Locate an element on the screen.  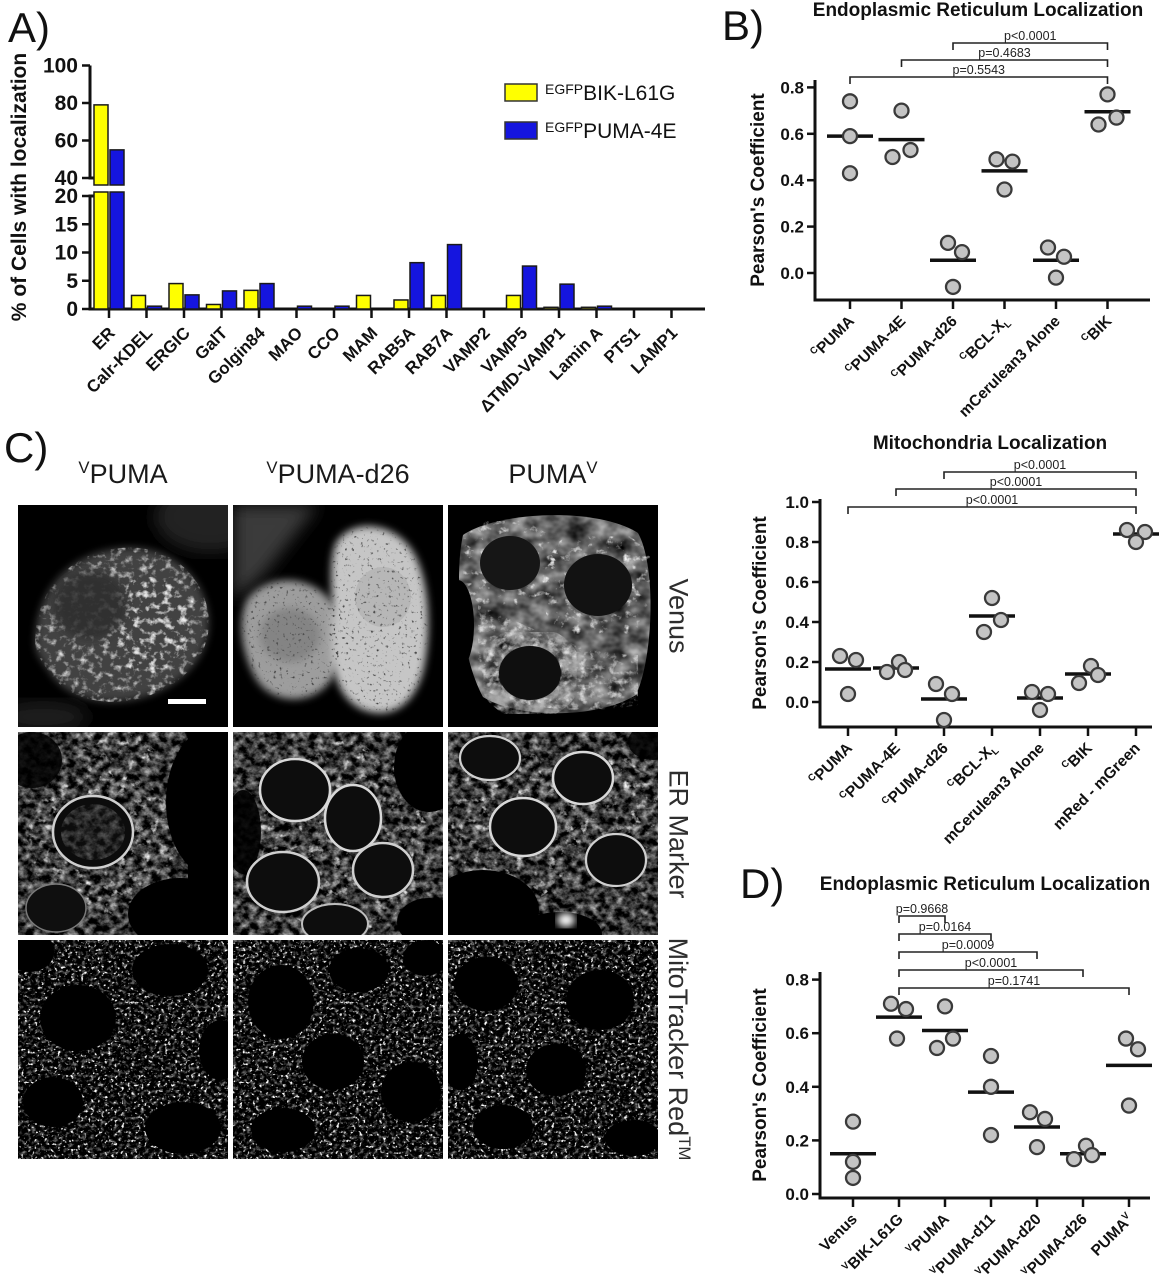
panel-c-col-title-vpuma: VPUMA is located at coordinates (123, 474).